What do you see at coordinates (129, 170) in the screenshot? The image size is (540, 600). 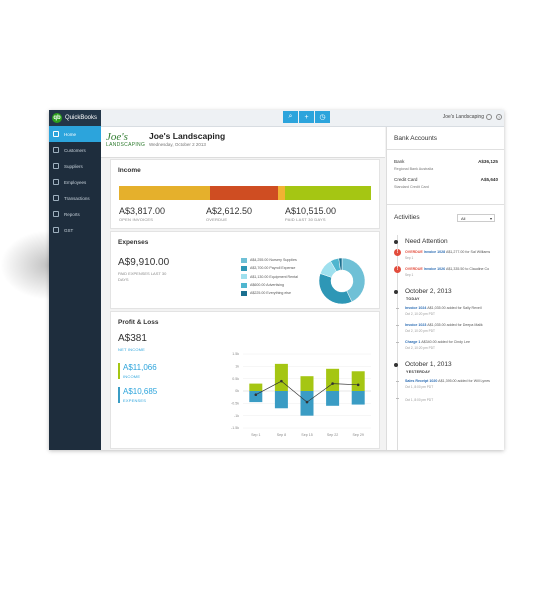 I see `income-title: Income` at bounding box center [129, 170].